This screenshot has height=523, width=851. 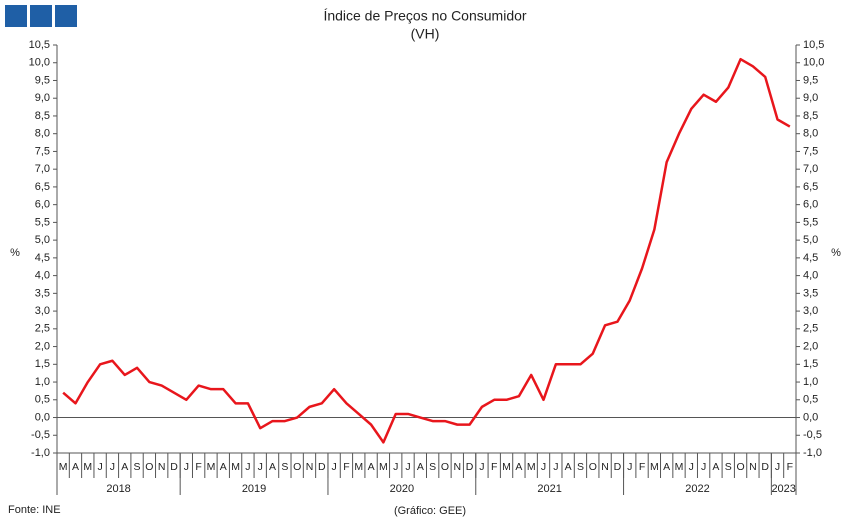 I want to click on source: Fonte: INE, so click(x=34, y=510).